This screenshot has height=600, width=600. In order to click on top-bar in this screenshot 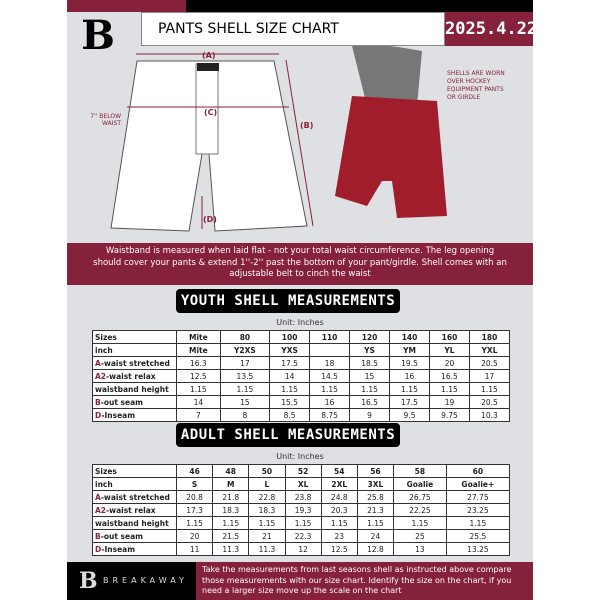, I will do `click(359, 6)`.